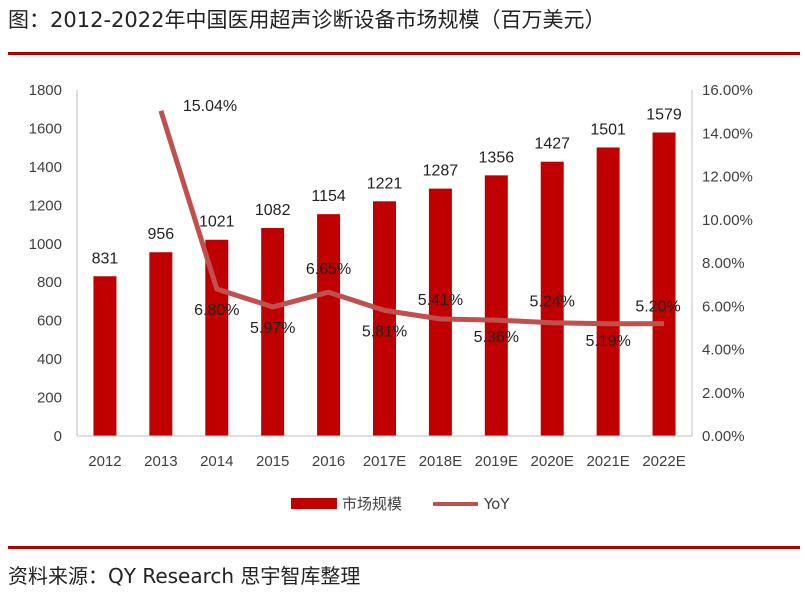 The width and height of the screenshot is (805, 596). Describe the element at coordinates (210, 106) in the screenshot. I see `yoy-value-label: 15.04%` at that location.